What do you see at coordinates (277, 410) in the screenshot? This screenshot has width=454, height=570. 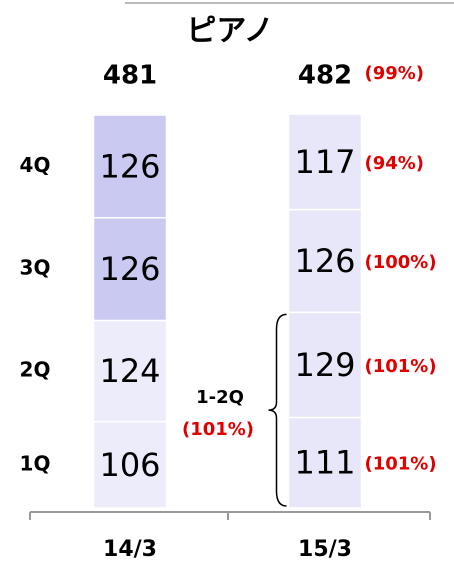 I see `bracket` at bounding box center [277, 410].